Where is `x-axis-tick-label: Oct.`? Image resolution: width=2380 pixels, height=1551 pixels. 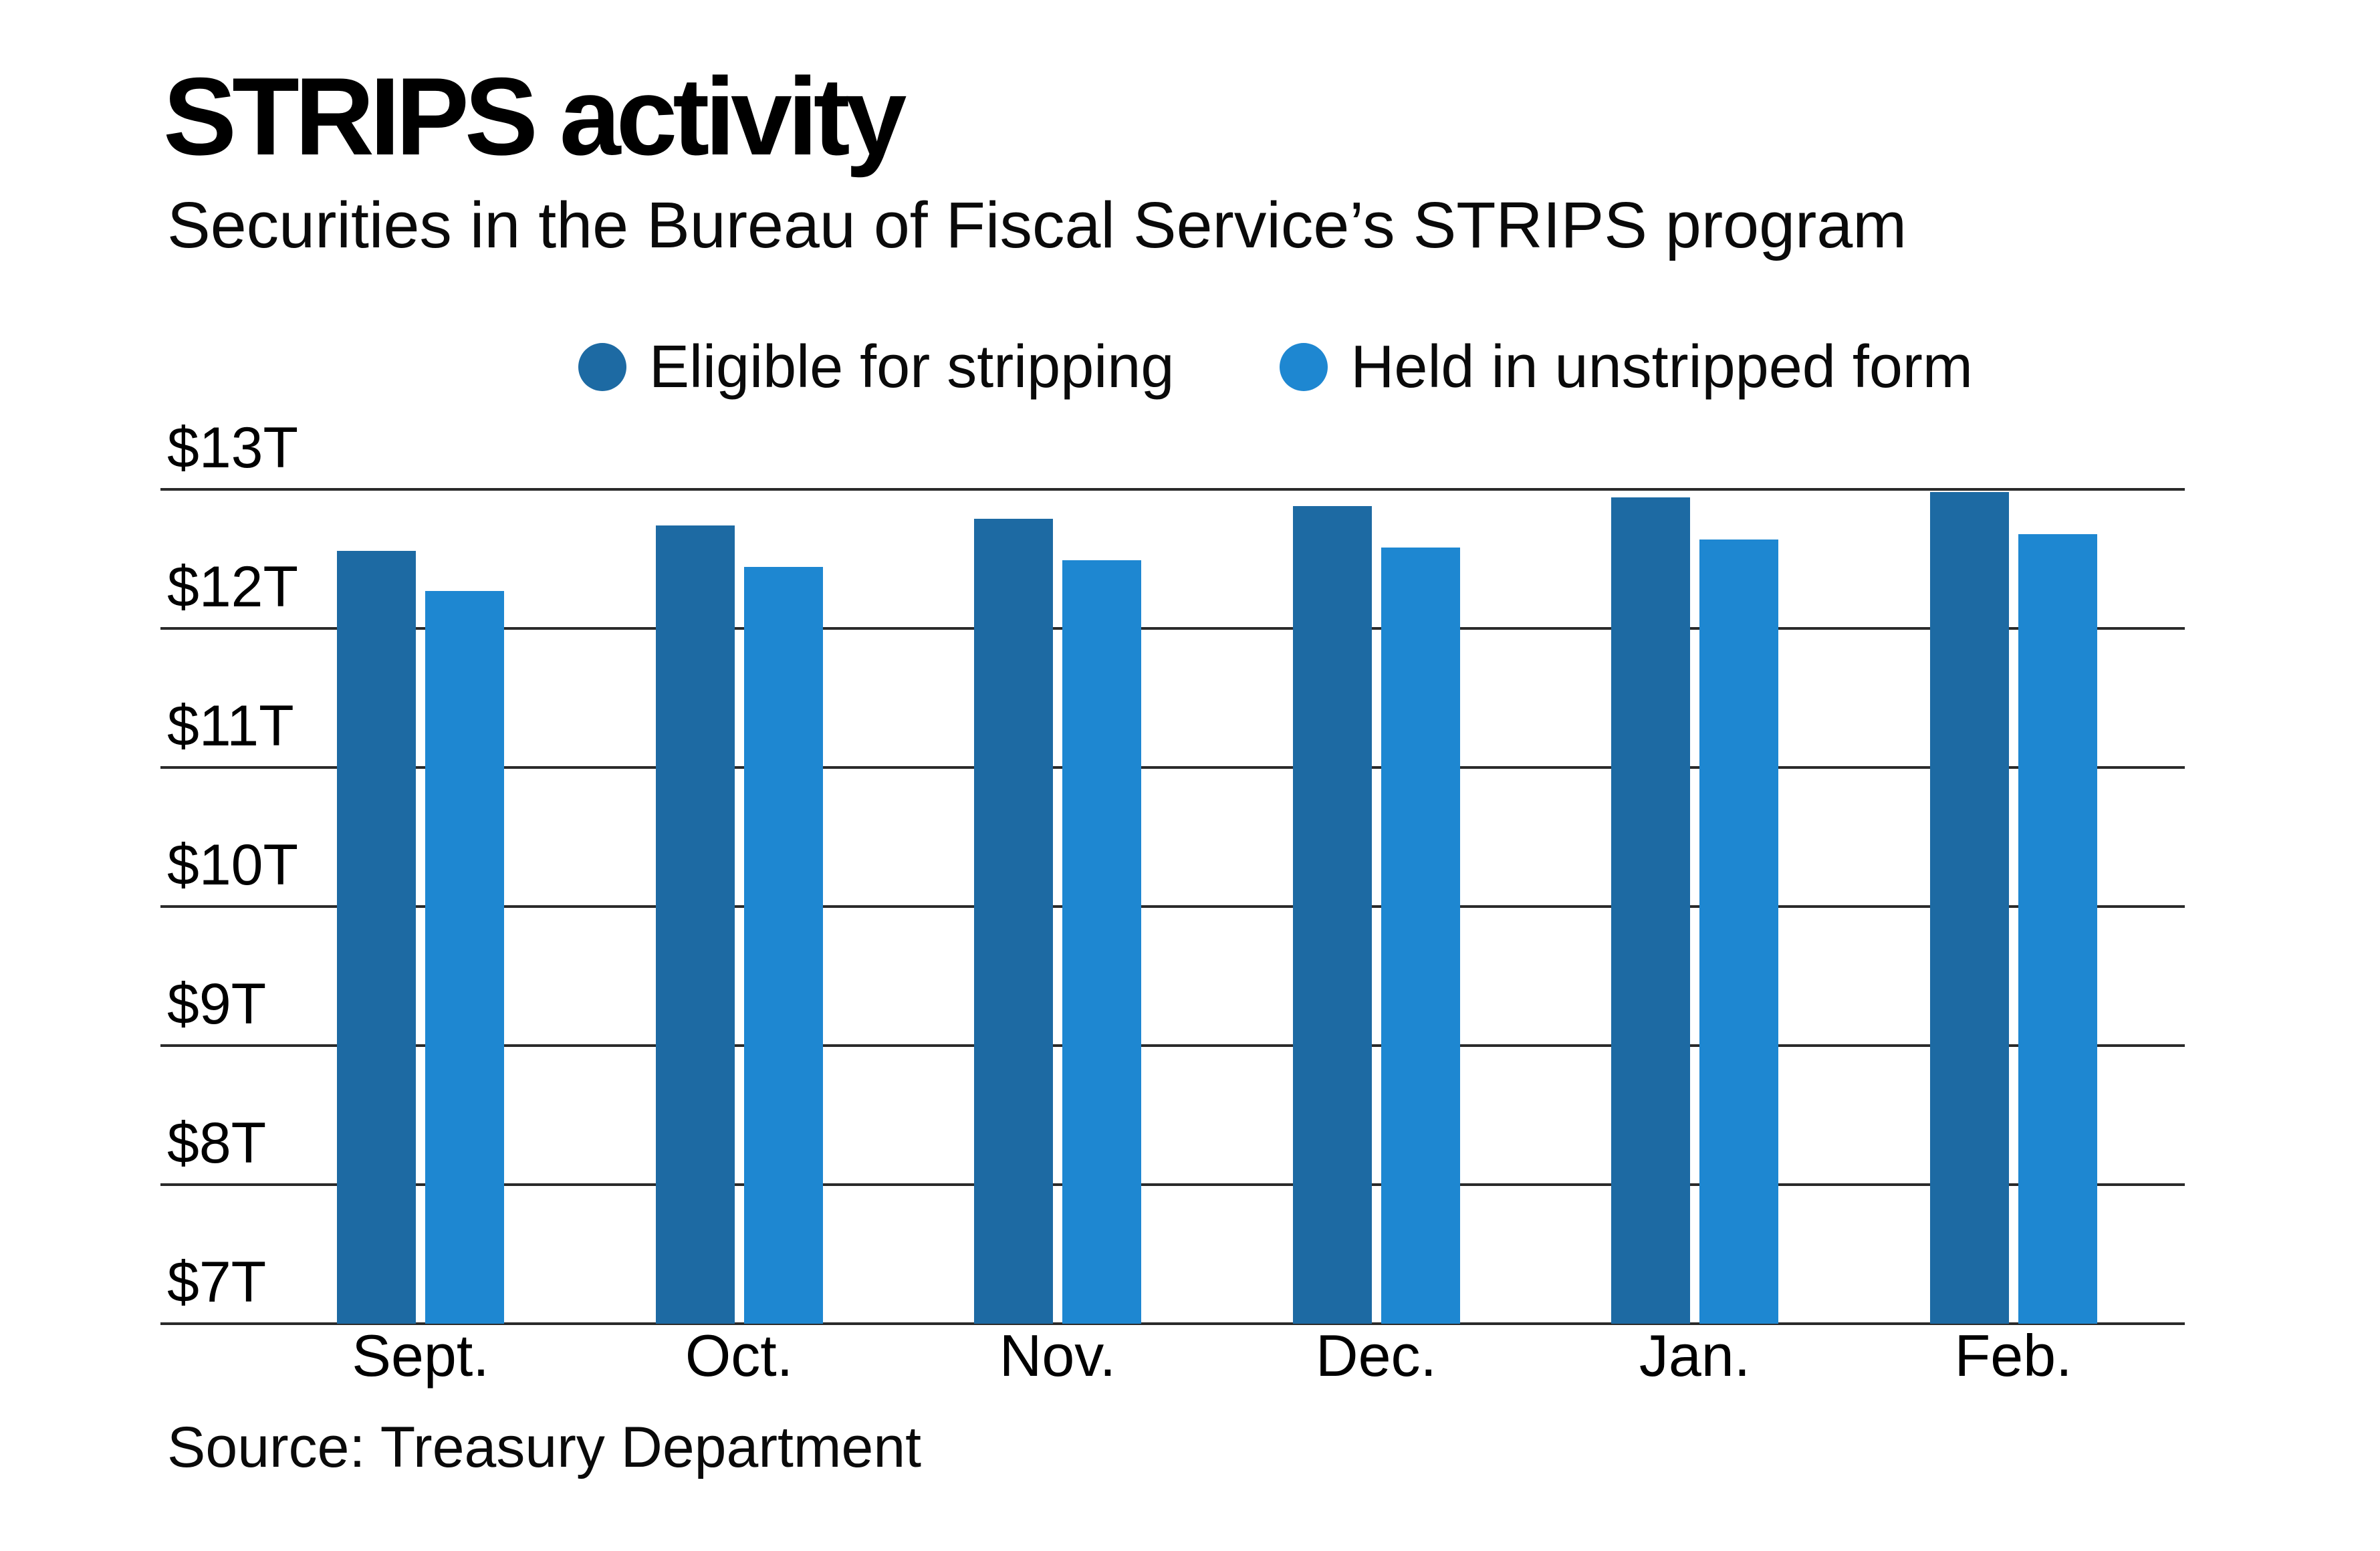 x-axis-tick-label: Oct. is located at coordinates (739, 1355).